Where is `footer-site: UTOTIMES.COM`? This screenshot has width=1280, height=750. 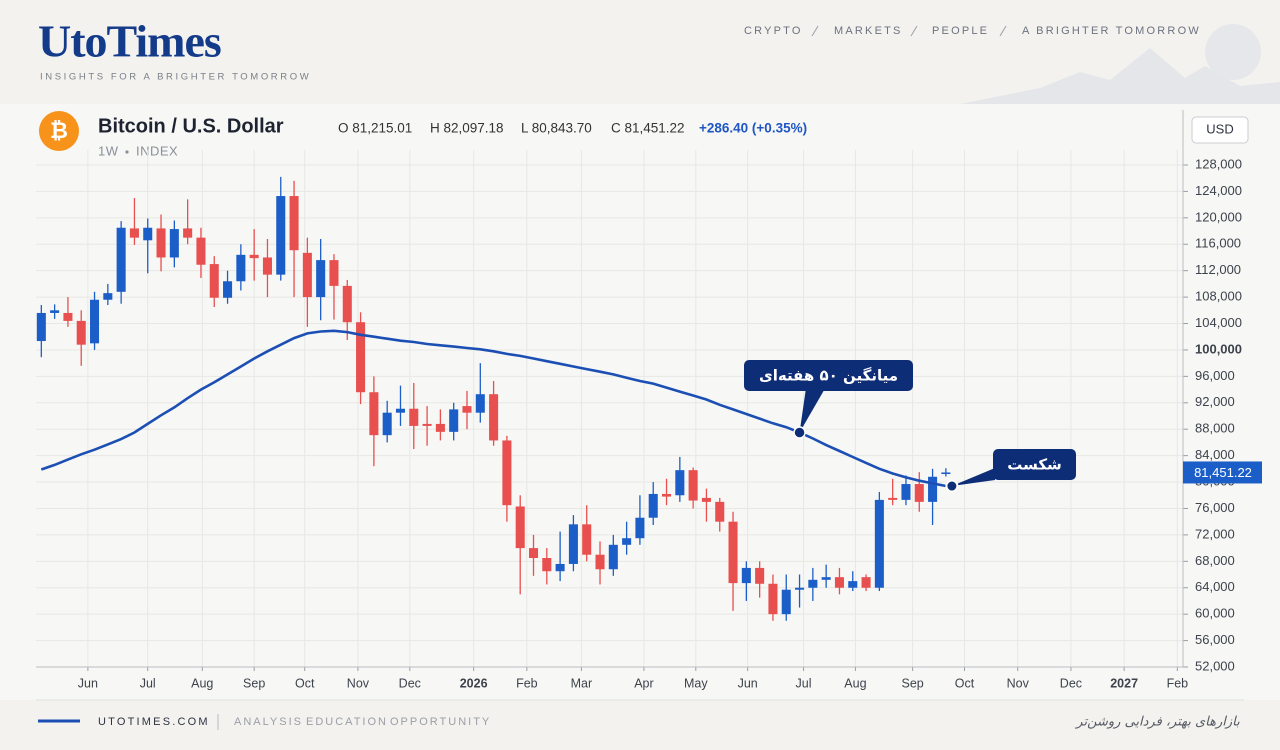
footer-site: UTOTIMES.COM is located at coordinates (154, 722).